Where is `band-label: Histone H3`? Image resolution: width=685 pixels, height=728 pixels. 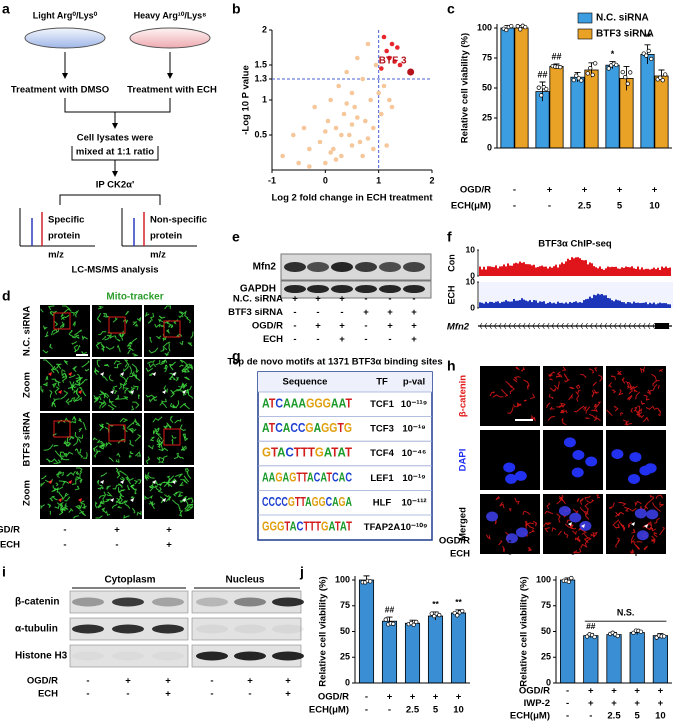
band-label: Histone H3 is located at coordinates (41, 656).